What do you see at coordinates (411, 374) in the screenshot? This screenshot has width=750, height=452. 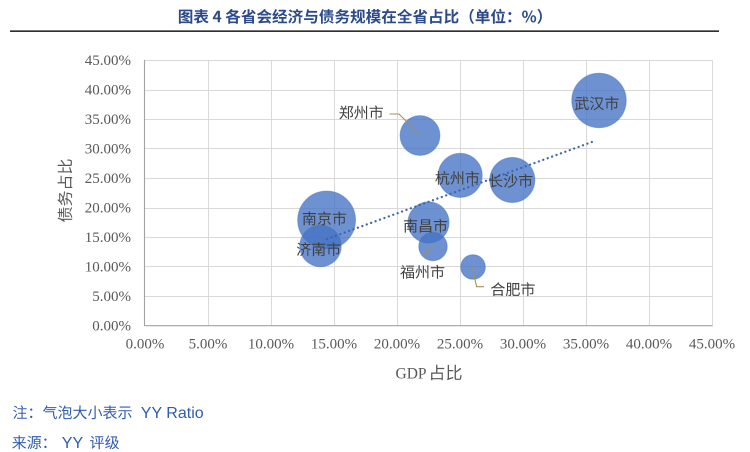 I see `svg-text: GDP` at bounding box center [411, 374].